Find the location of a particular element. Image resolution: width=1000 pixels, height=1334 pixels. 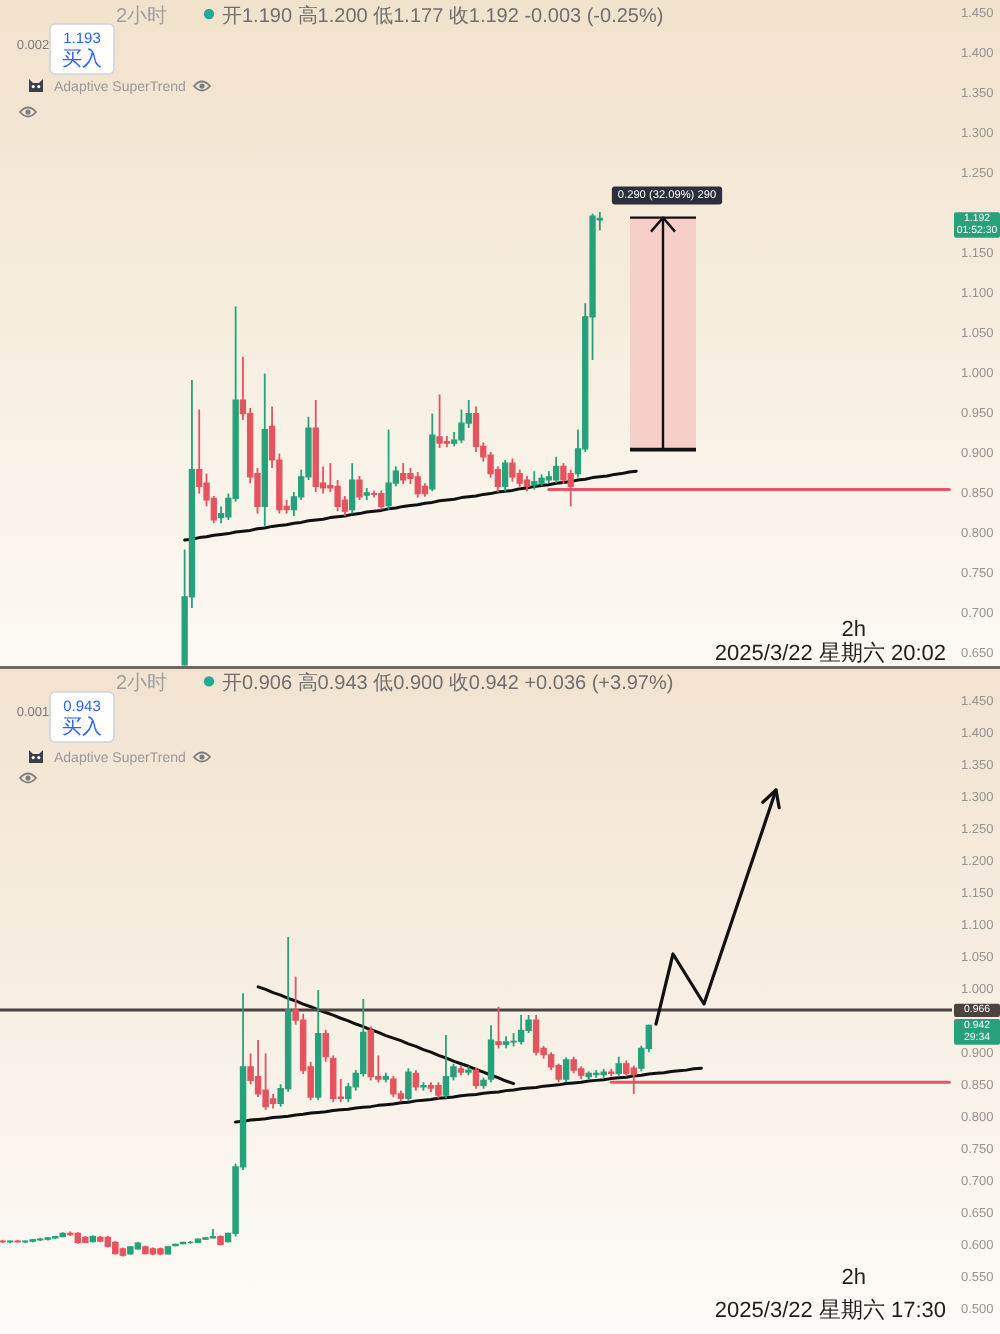

annotation: 2025/3/22 星期六 20:02 is located at coordinates (830, 653).